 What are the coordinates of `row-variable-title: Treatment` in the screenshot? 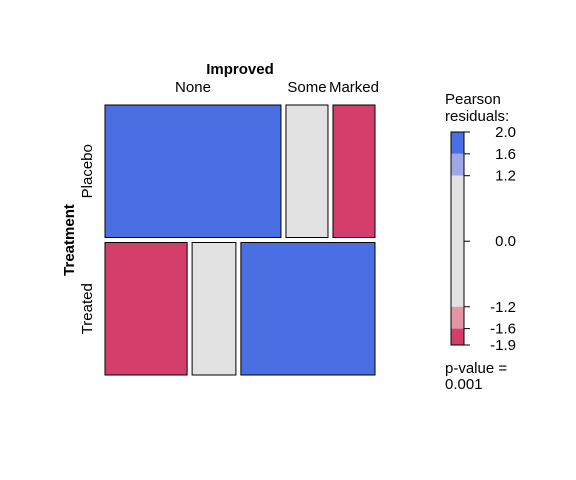 It's located at (69, 240).